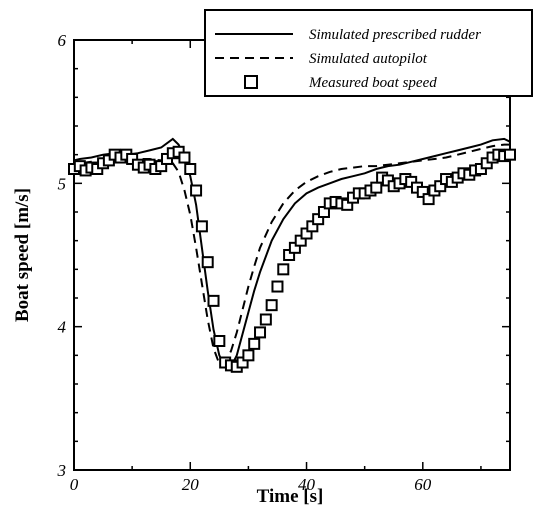  I want to click on y-tick-label: 3, so click(62, 470).